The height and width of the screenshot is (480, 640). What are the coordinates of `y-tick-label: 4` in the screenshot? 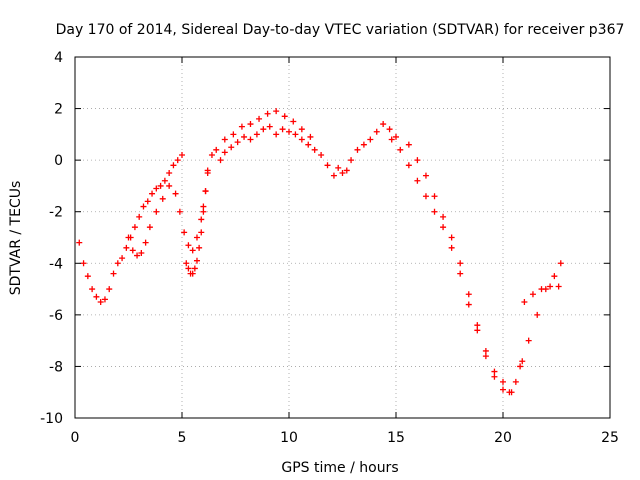 It's located at (58, 58).